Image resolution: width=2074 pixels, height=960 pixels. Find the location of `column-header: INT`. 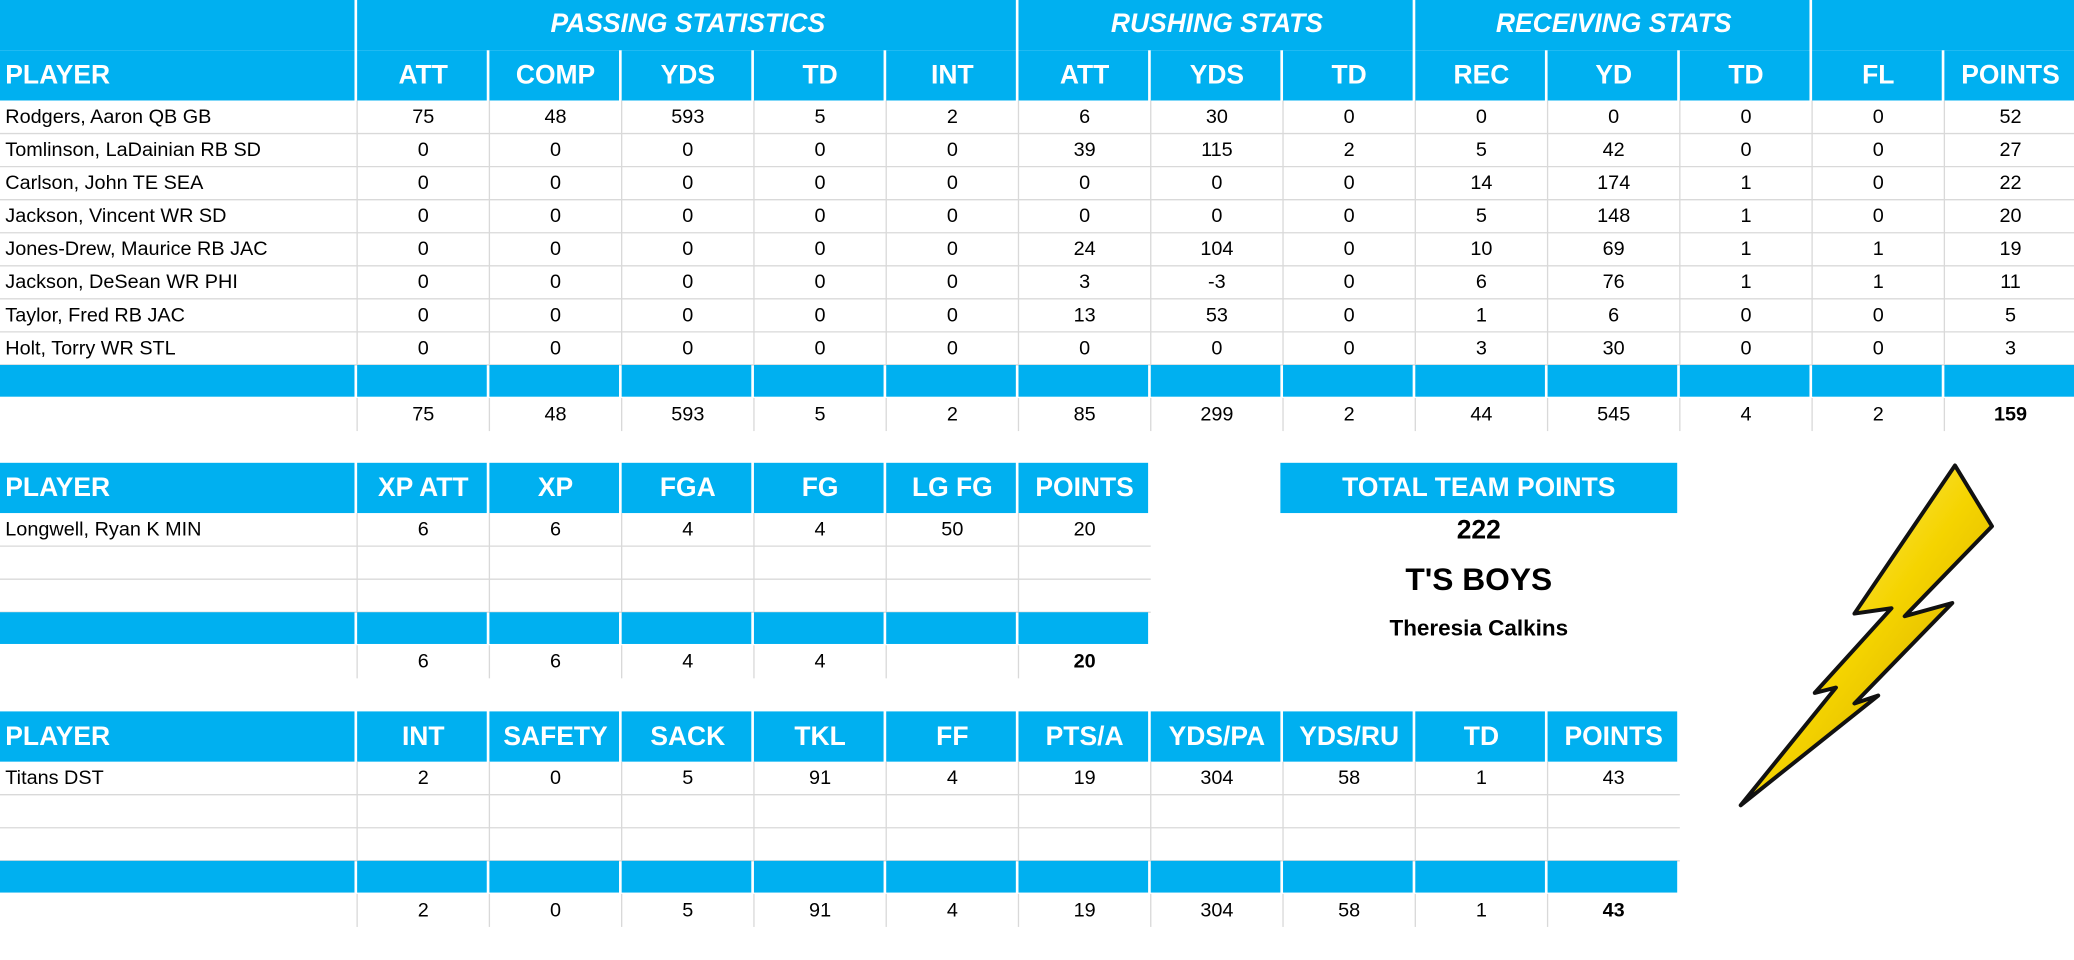

column-header: INT is located at coordinates (952, 75).